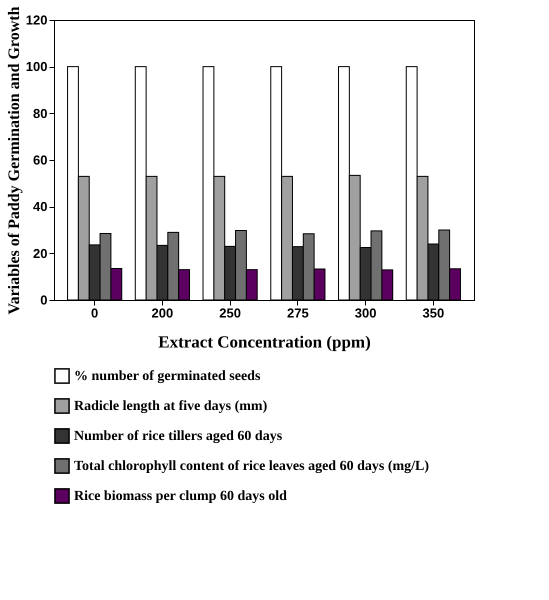 The width and height of the screenshot is (549, 600). Describe the element at coordinates (167, 376) in the screenshot. I see `legend-label: % number of germinated seeds` at that location.